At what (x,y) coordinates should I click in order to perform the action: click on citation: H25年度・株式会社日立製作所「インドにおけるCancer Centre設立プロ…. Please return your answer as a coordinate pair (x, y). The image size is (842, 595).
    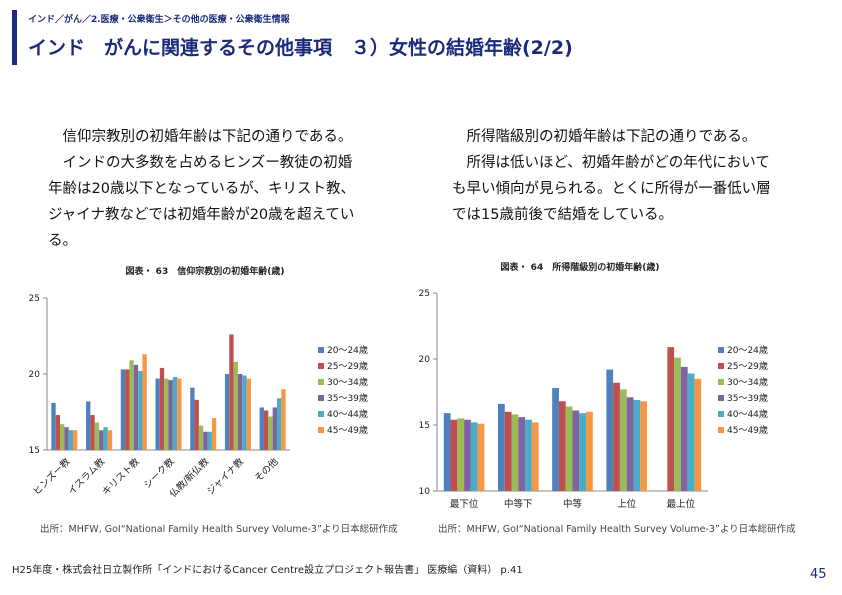
    Looking at the image, I should click on (267, 570).